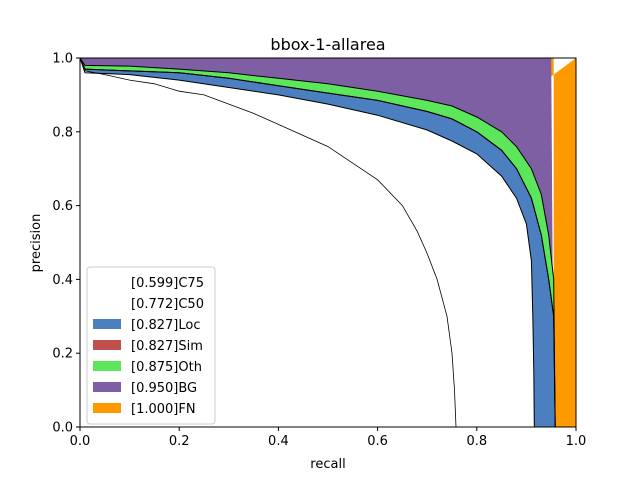 The height and width of the screenshot is (480, 640). Describe the element at coordinates (328, 438) in the screenshot. I see `x-axis: 0.0 0.2 0.4 0.6 0.8 1.0` at that location.